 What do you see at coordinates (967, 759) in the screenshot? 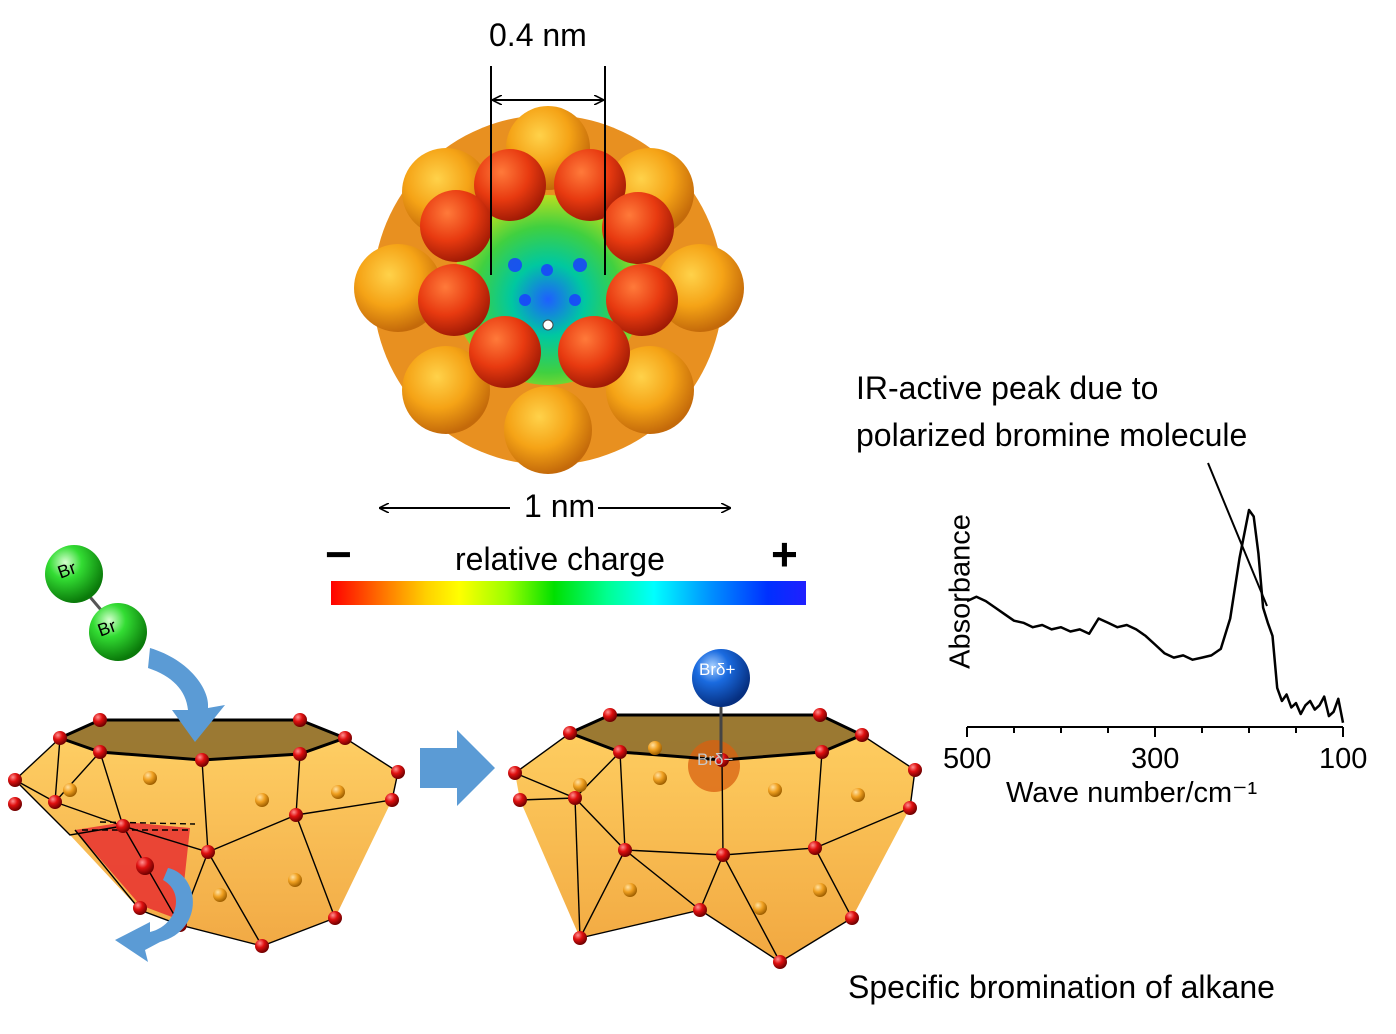
I see `x-tick-label-500: 500` at bounding box center [967, 759].